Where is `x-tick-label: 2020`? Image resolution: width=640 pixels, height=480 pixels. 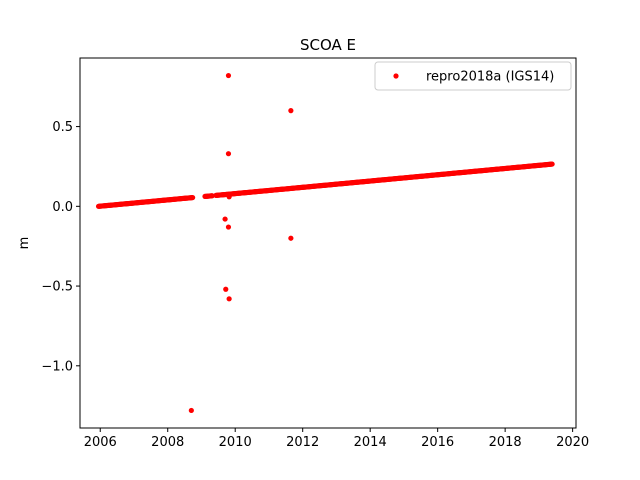 x-tick-label: 2020 is located at coordinates (572, 442).